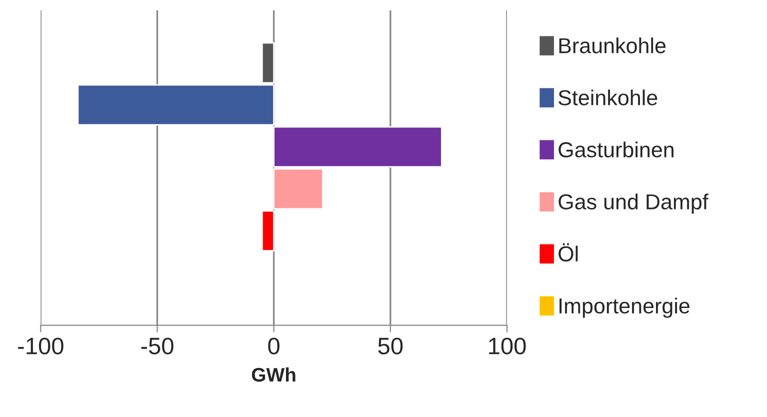 The width and height of the screenshot is (767, 417). I want to click on x-tick-label: -100, so click(41, 346).